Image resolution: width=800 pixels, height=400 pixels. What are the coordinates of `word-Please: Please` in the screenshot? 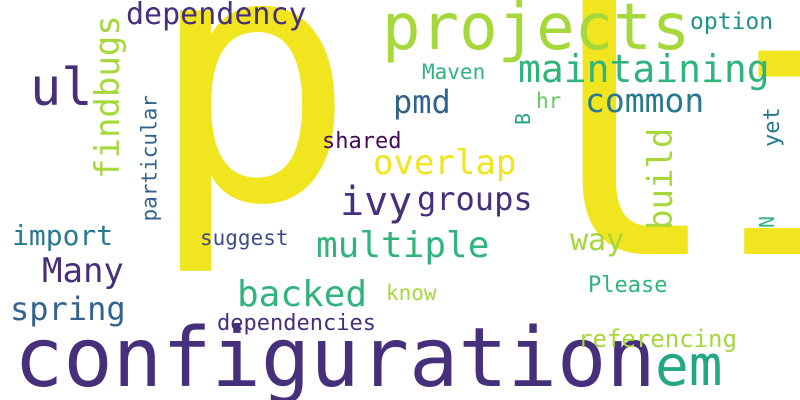 It's located at (628, 285).